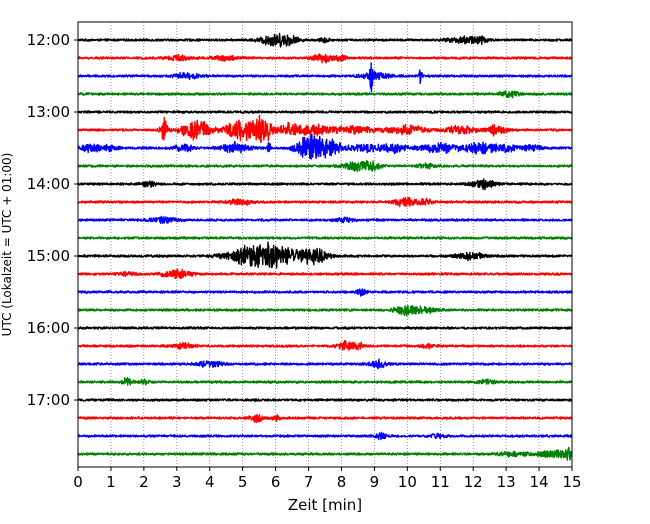 The image size is (650, 524). I want to click on x-tick-label: 15, so click(571, 482).